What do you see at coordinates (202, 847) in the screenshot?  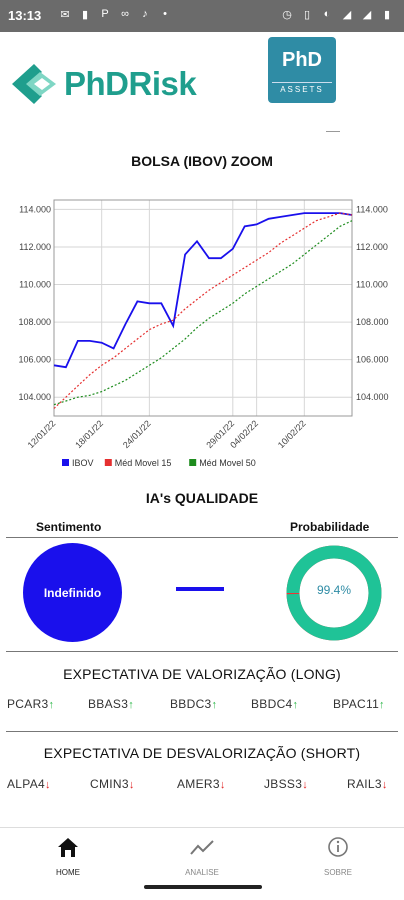 I see `chart-trend-icon` at bounding box center [202, 847].